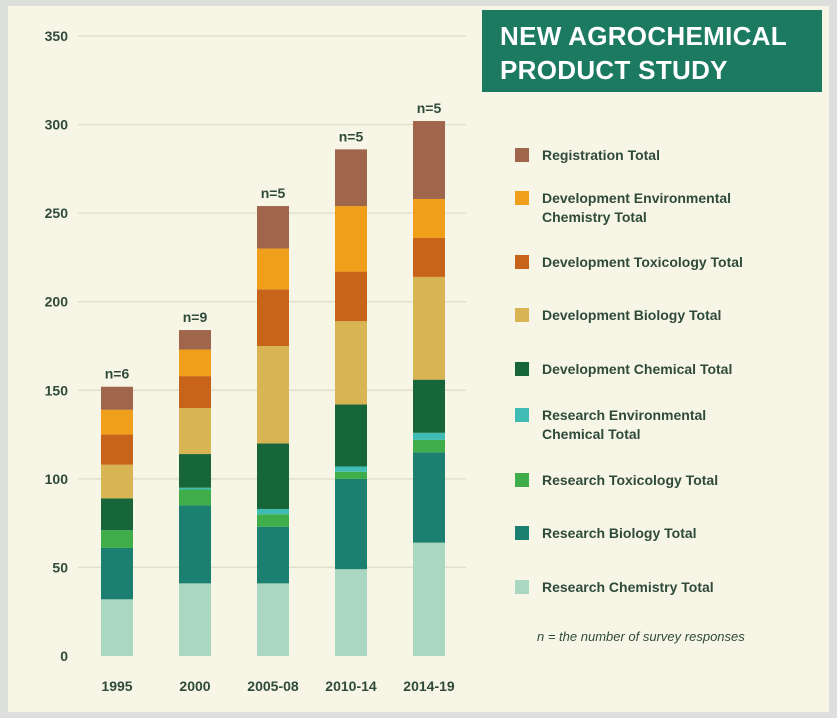 The image size is (837, 718). What do you see at coordinates (195, 317) in the screenshot?
I see `n-label: n=9` at bounding box center [195, 317].